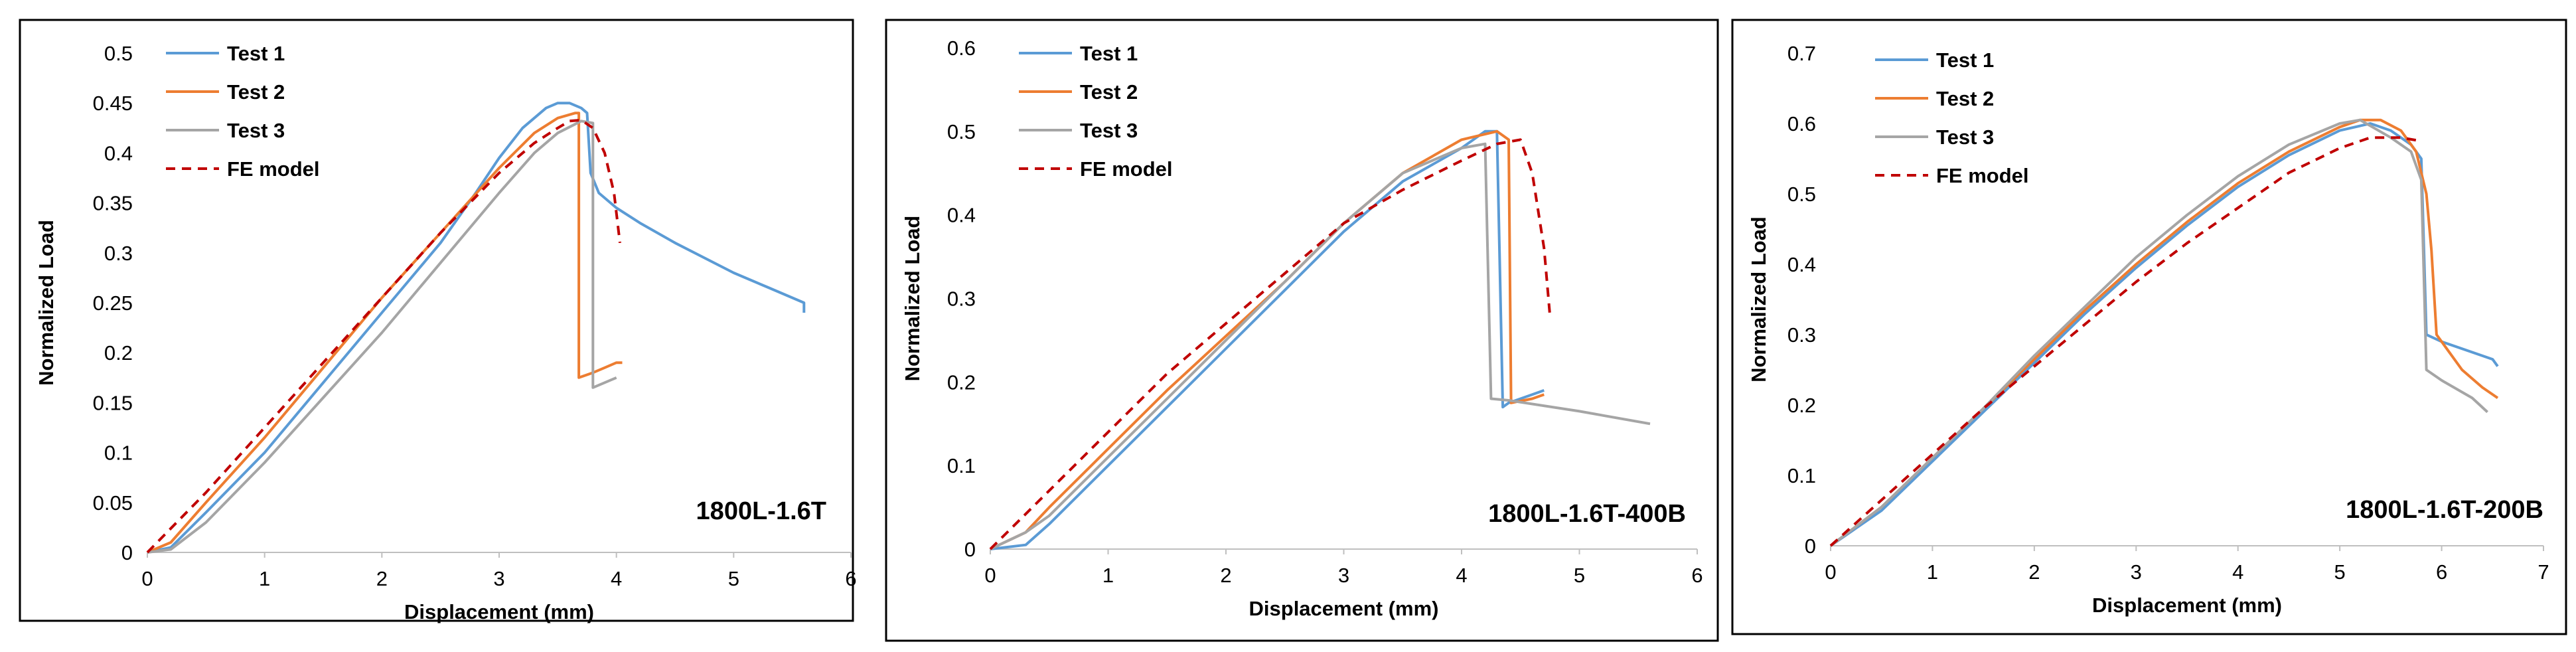 The width and height of the screenshot is (2576, 652). What do you see at coordinates (113, 402) in the screenshot?
I see `y-tick-label: 0.15` at bounding box center [113, 402].